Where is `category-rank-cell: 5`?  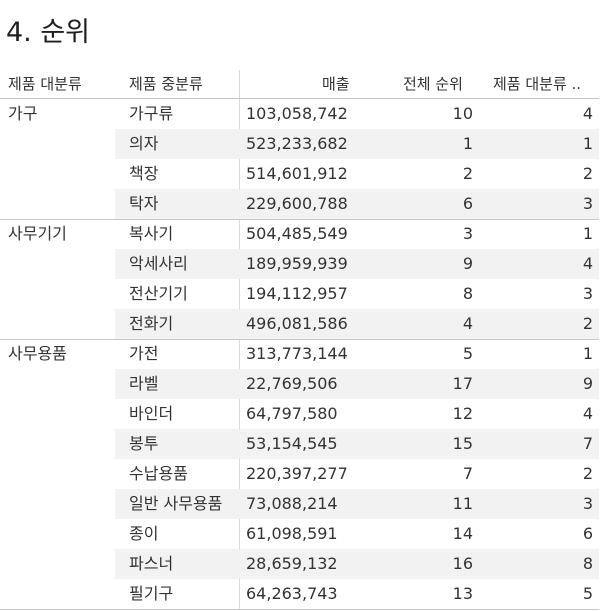
category-rank-cell: 5 is located at coordinates (587, 593).